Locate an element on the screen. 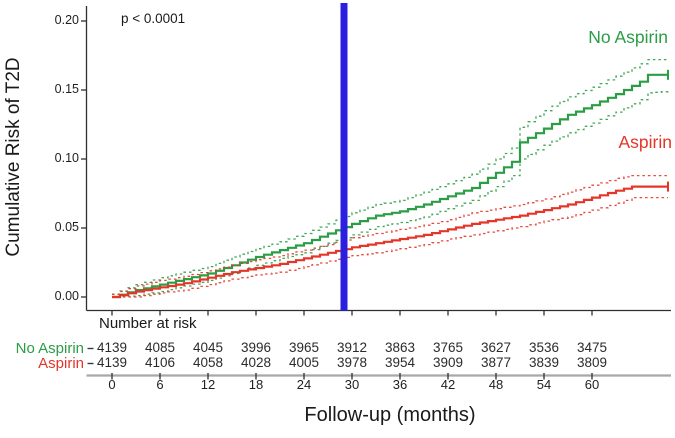 Image resolution: width=675 pixels, height=438 pixels. risk-count-cell: 3912 is located at coordinates (352, 347).